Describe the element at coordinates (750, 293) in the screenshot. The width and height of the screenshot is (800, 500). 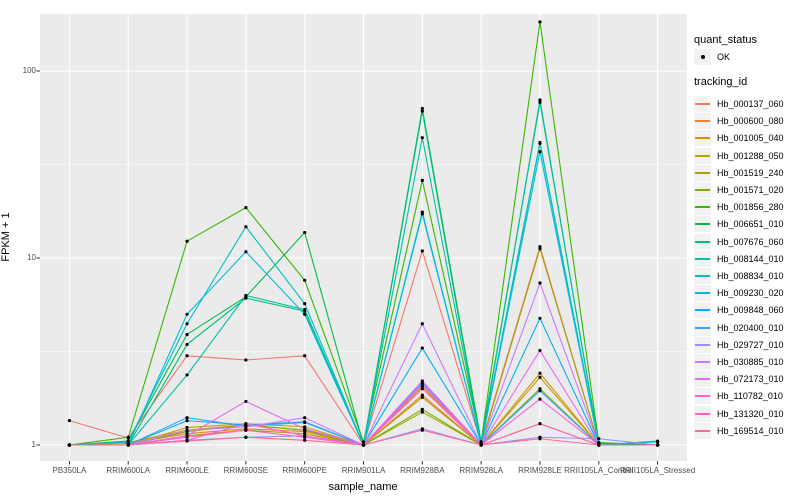
I see `legend-key-label: Hb_009230_020` at that location.